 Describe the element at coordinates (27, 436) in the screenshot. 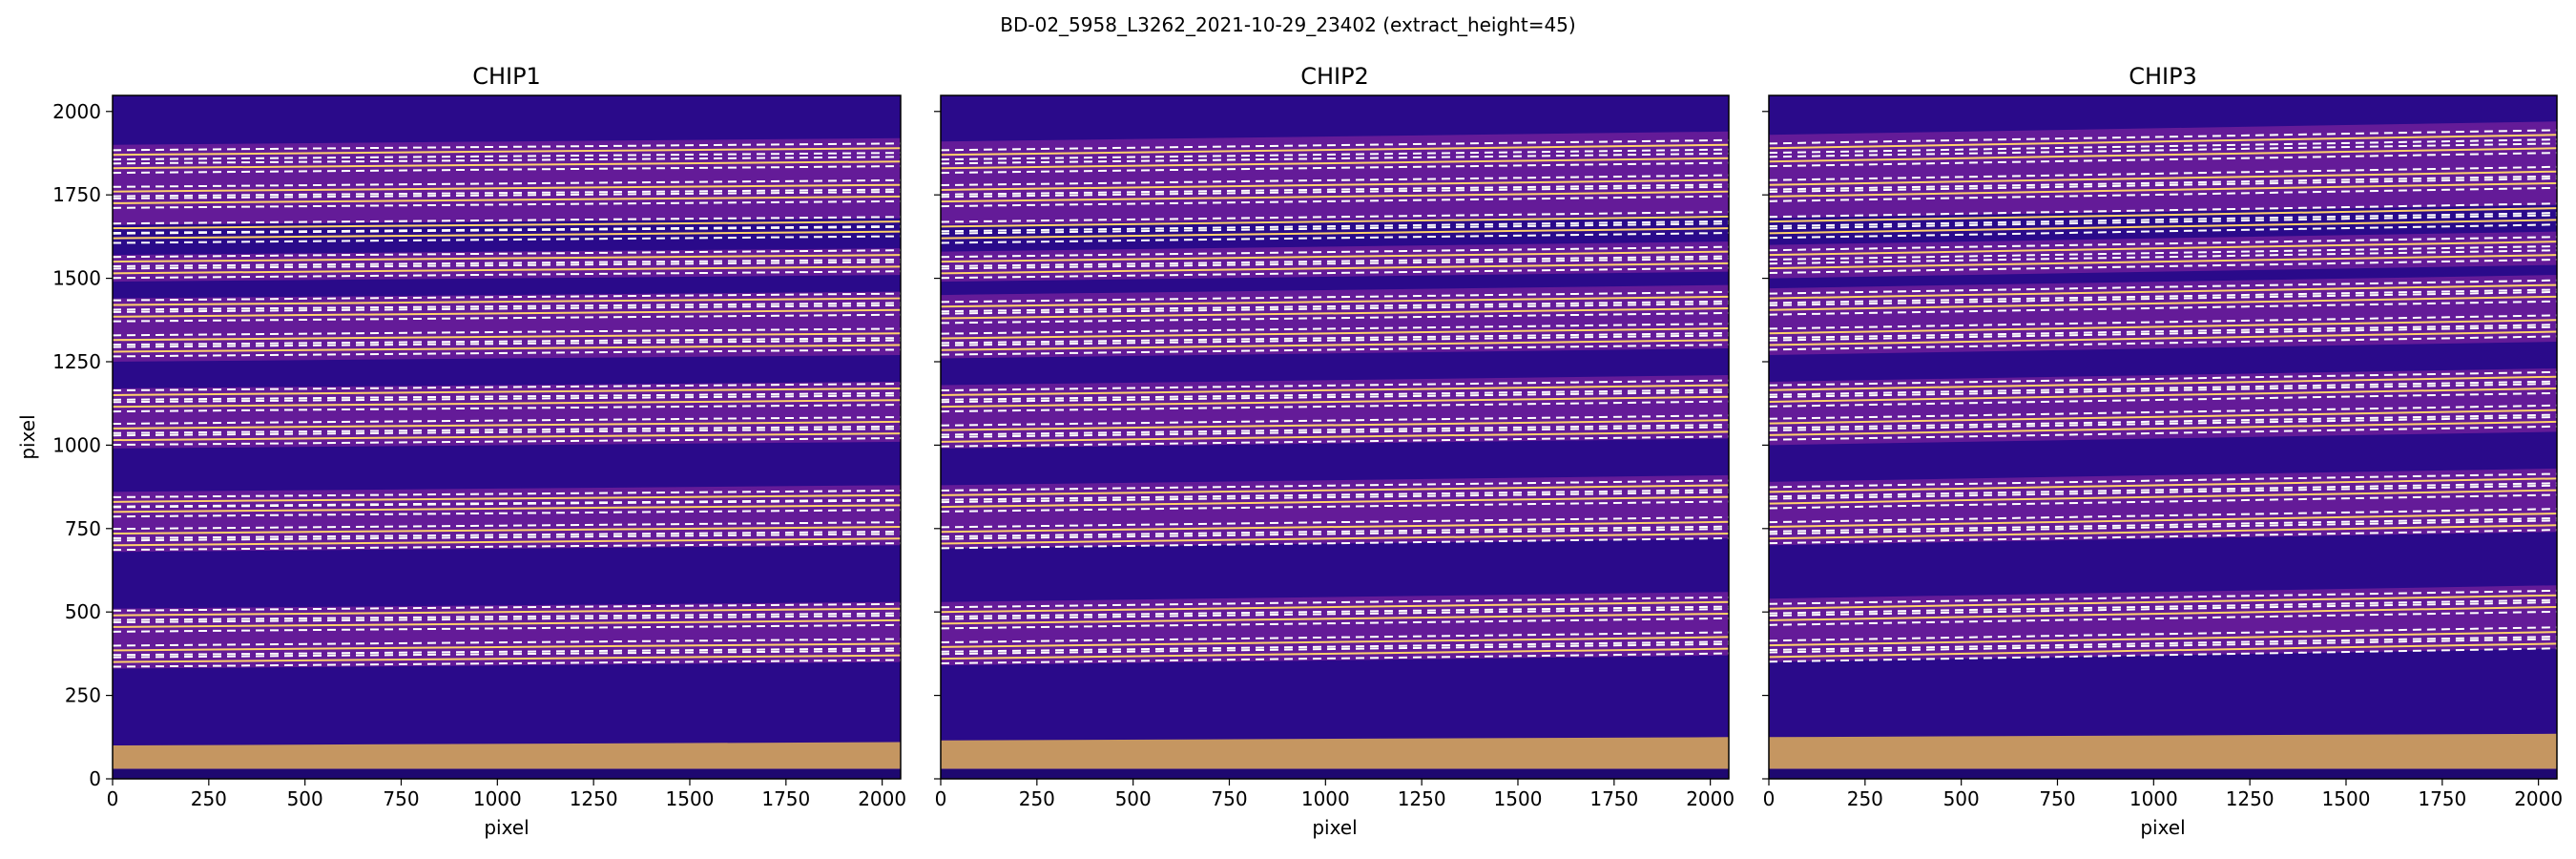

I see `y-axis-label: pixel` at that location.